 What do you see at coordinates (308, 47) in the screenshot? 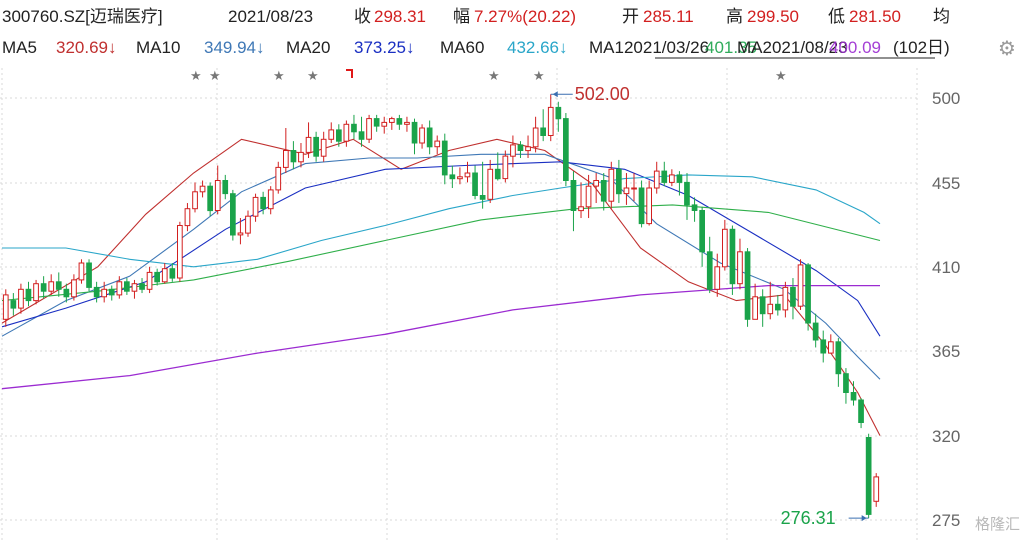
I see `ma20-label: MA20` at bounding box center [308, 47].